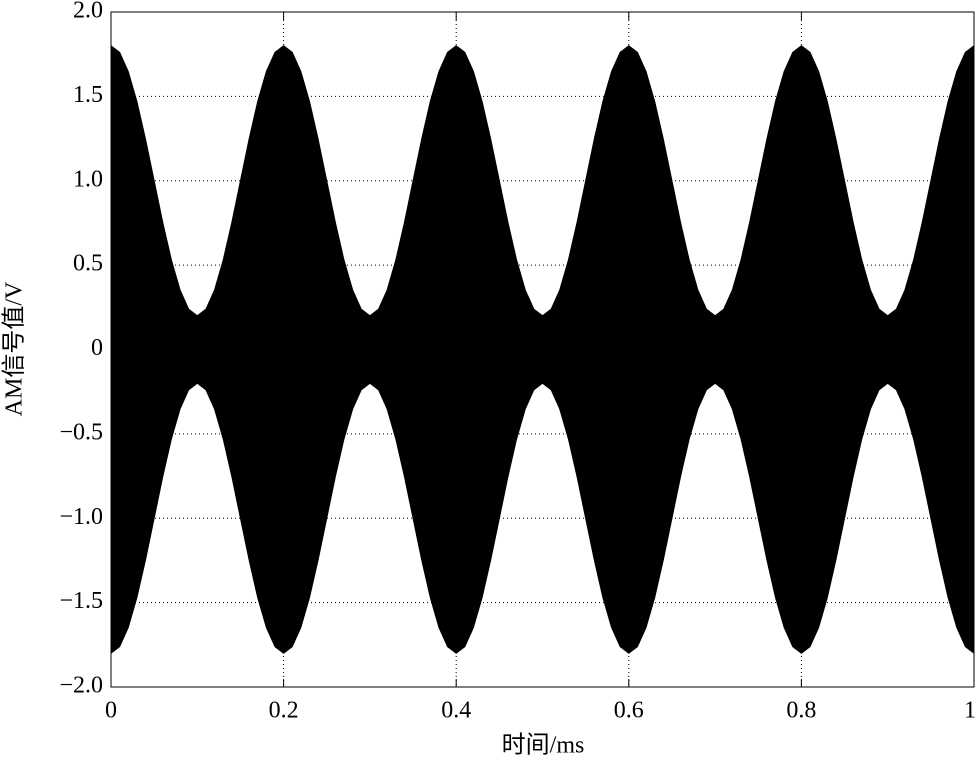 This screenshot has width=978, height=762. What do you see at coordinates (970, 711) in the screenshot?
I see `x-tick-label: 1` at bounding box center [970, 711].